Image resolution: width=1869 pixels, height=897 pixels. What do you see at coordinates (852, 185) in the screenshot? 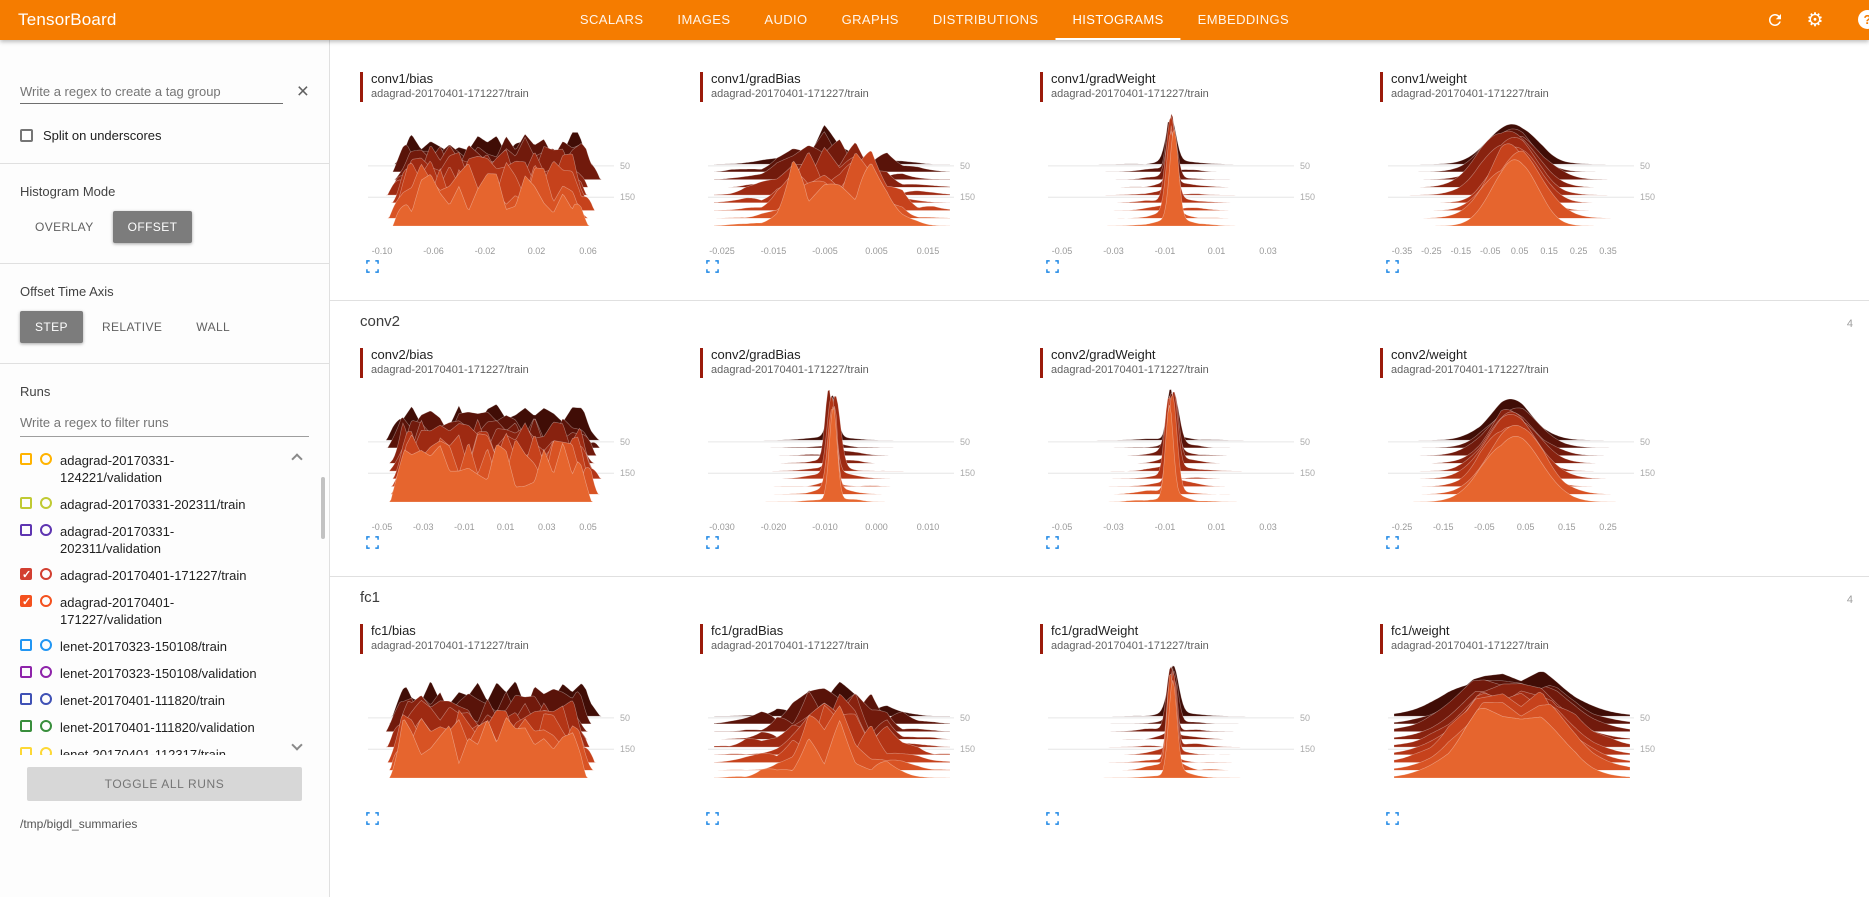
I see `histogram-chart: 50 150 -0.025 -0.015 -0.005 0.005 0.015` at bounding box center [852, 185].